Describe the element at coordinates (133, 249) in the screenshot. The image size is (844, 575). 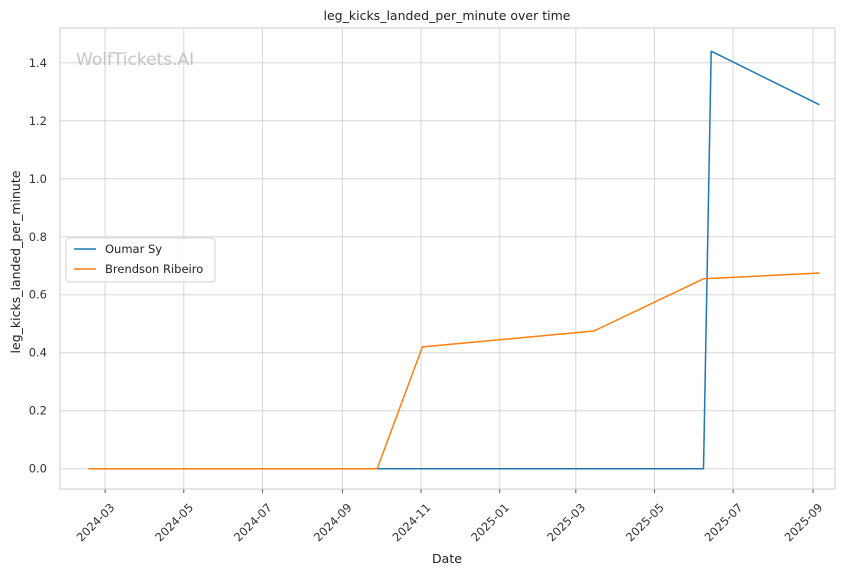
I see `legend-label: Oumar Sy` at that location.